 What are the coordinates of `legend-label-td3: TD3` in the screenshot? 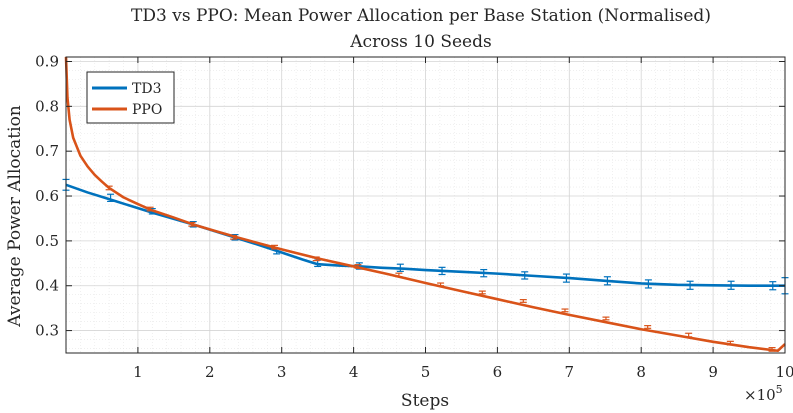 It's located at (146, 89).